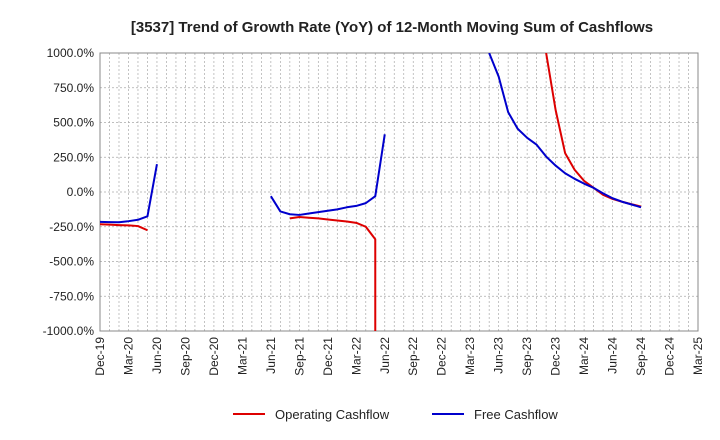 The image size is (720, 440). What do you see at coordinates (71, 227) in the screenshot?
I see `y-tick-label: -250.0%` at bounding box center [71, 227].